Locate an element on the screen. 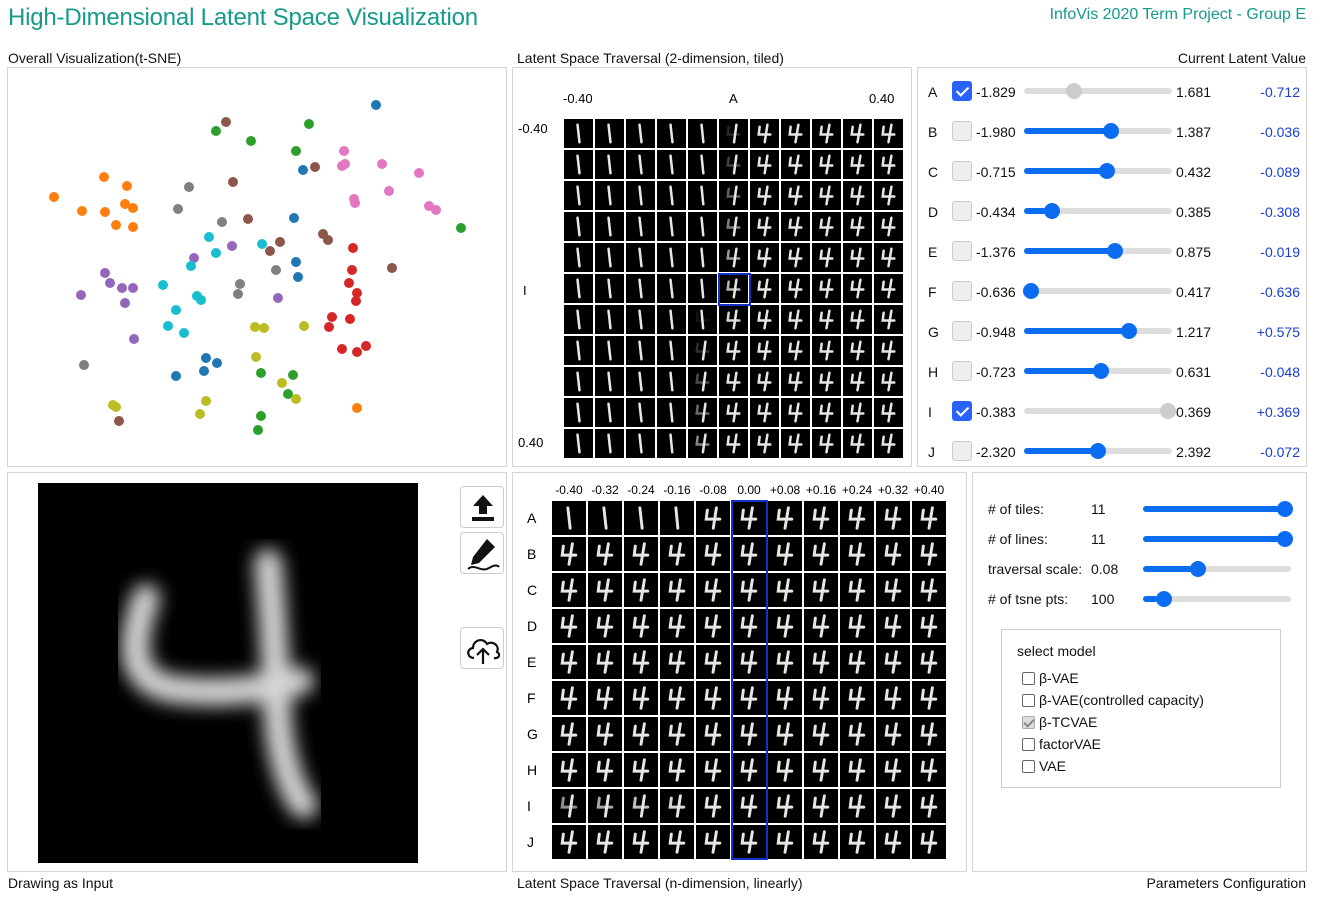  drawing-canvas is located at coordinates (228, 673).